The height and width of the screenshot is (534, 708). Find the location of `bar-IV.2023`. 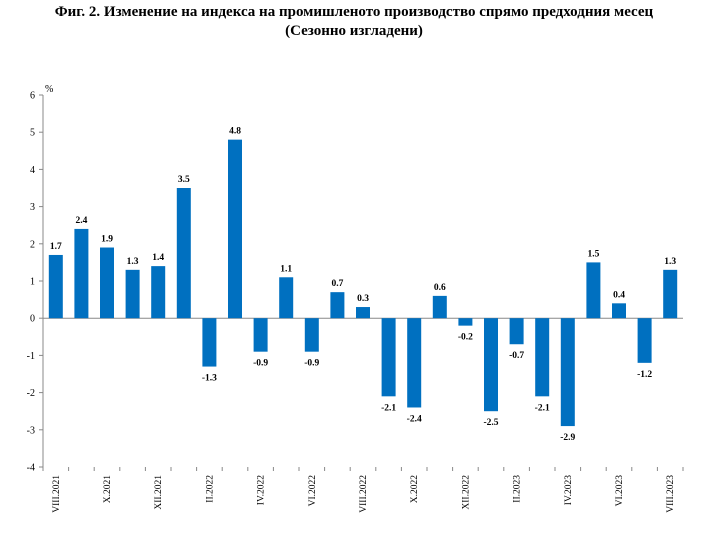

bar-IV.2023 is located at coordinates (567, 372).